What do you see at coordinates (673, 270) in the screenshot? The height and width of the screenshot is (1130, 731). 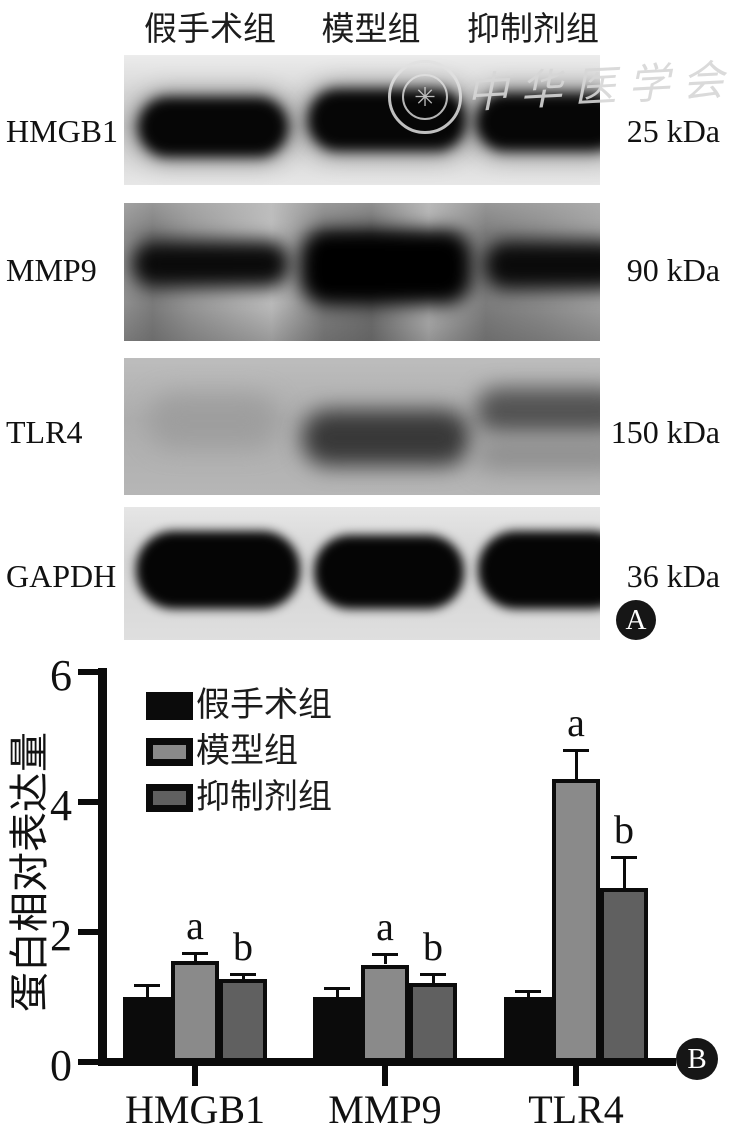 I see `kda-label-mmp9: 90 kDa` at bounding box center [673, 270].